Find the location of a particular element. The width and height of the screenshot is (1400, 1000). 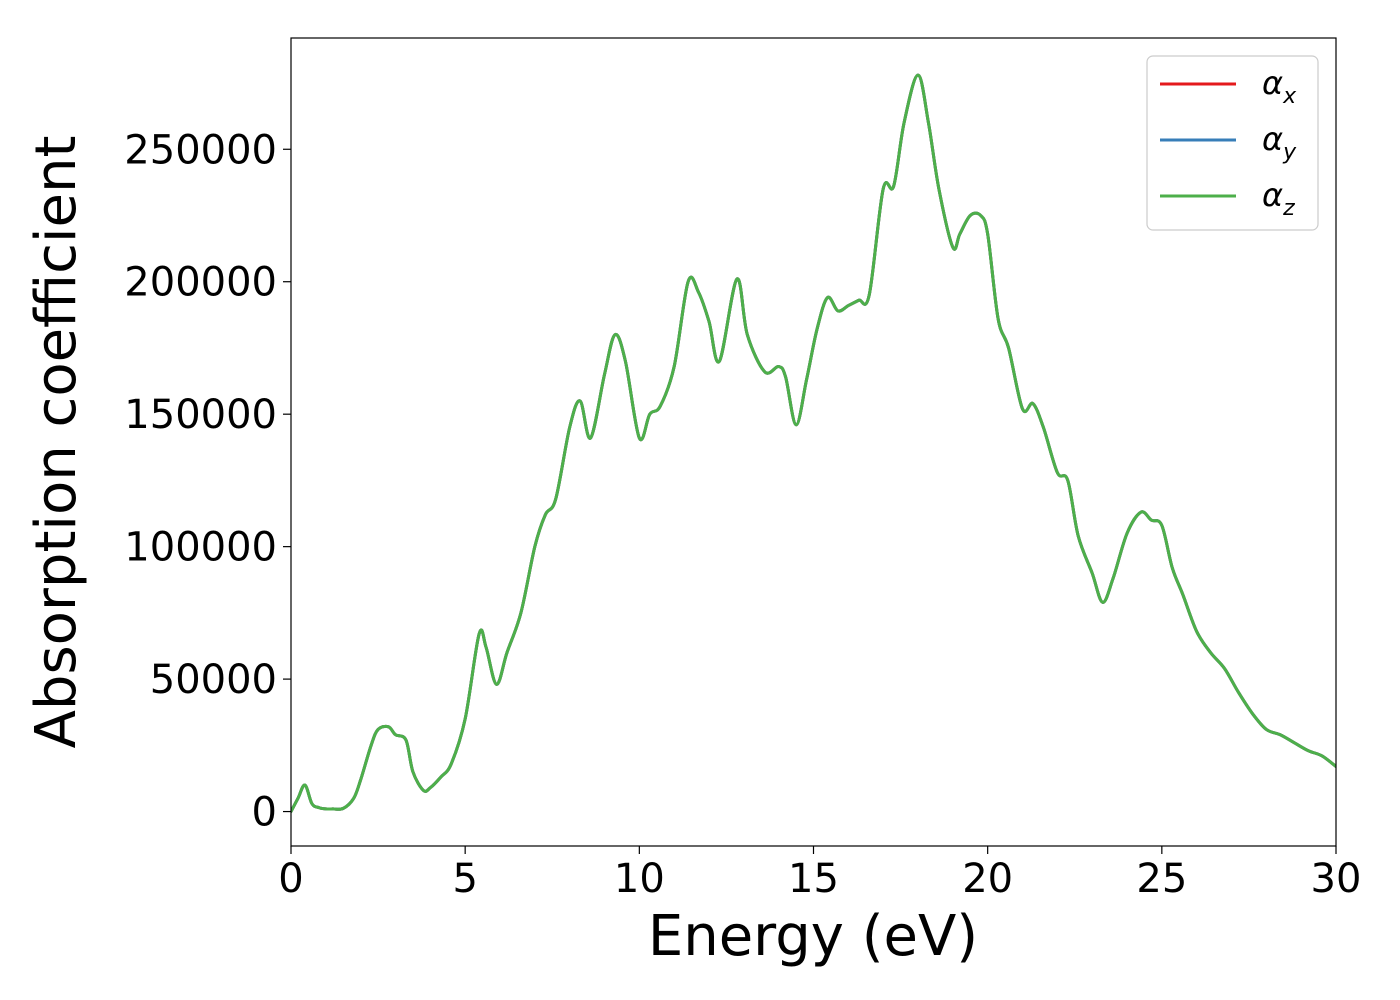

legend-items: αx αy αz is located at coordinates (1228, 142).